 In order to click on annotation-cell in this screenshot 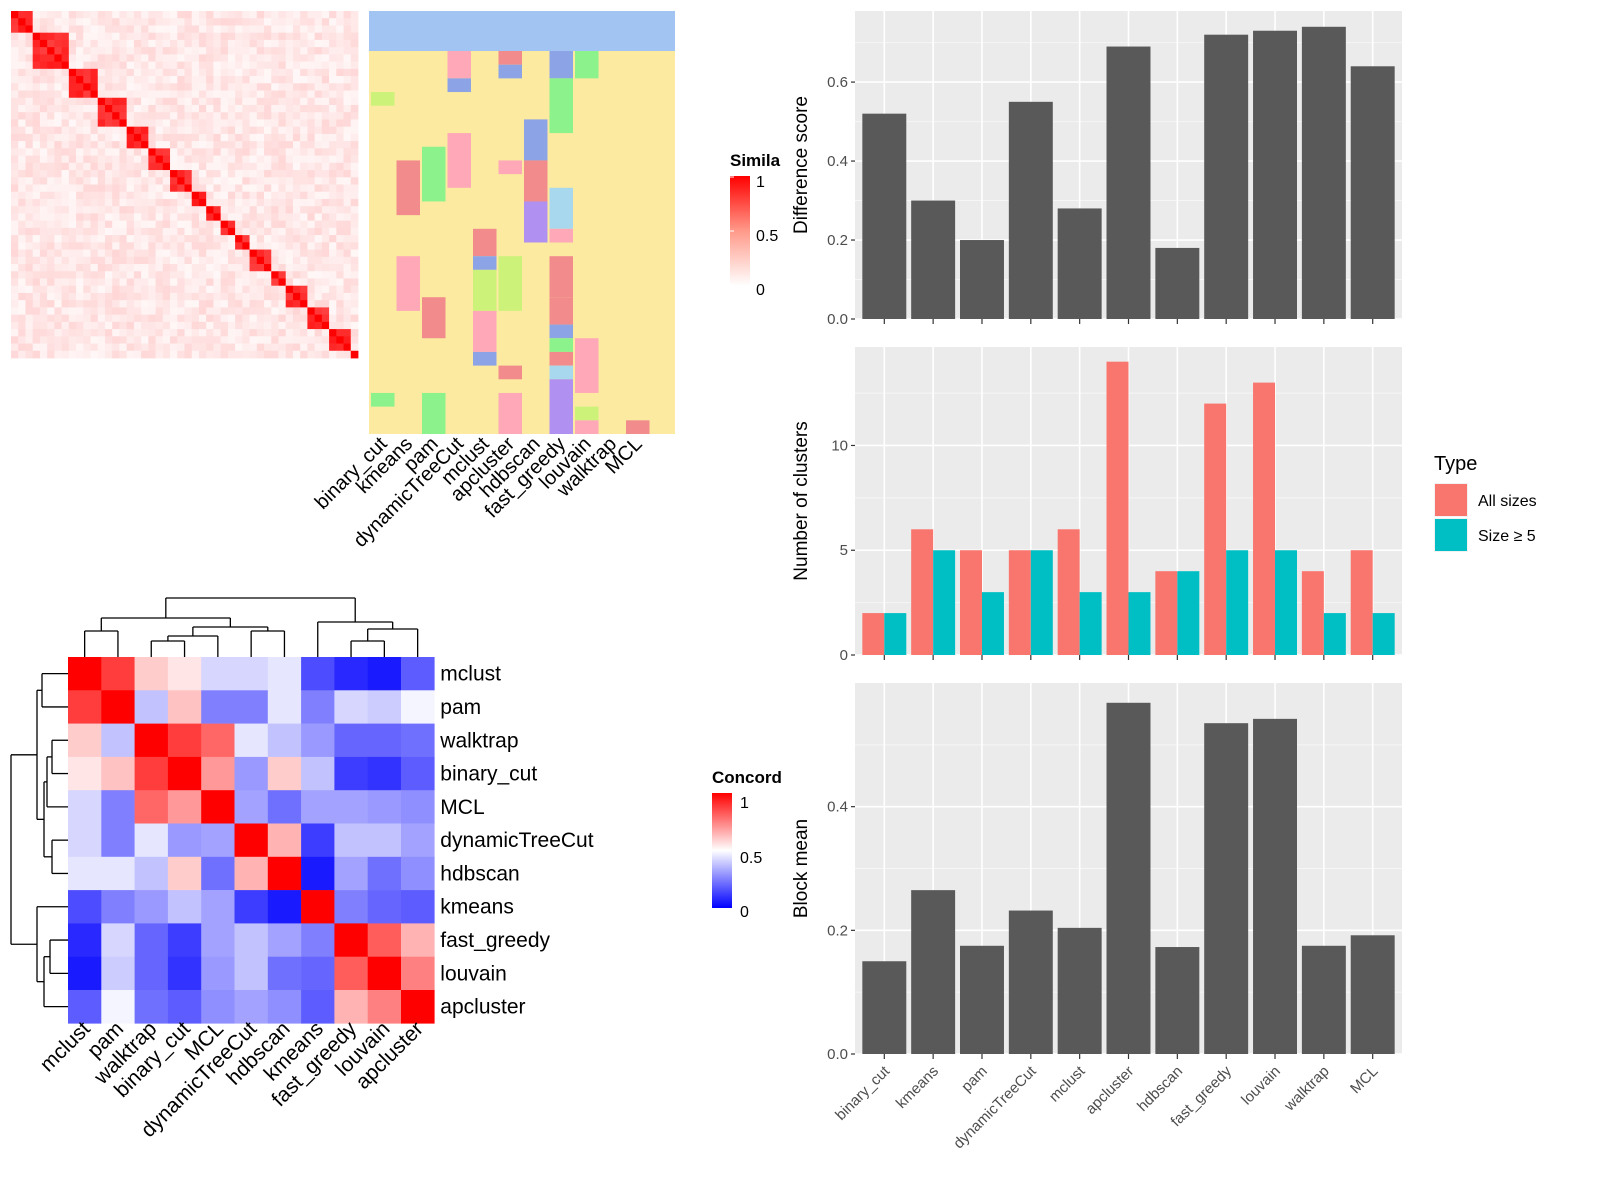, I will do `click(434, 318)`.